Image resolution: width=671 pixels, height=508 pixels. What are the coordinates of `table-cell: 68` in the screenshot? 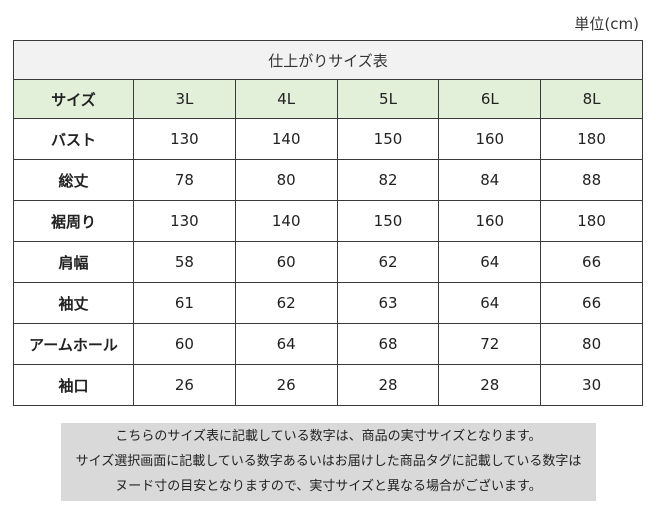 It's located at (388, 344).